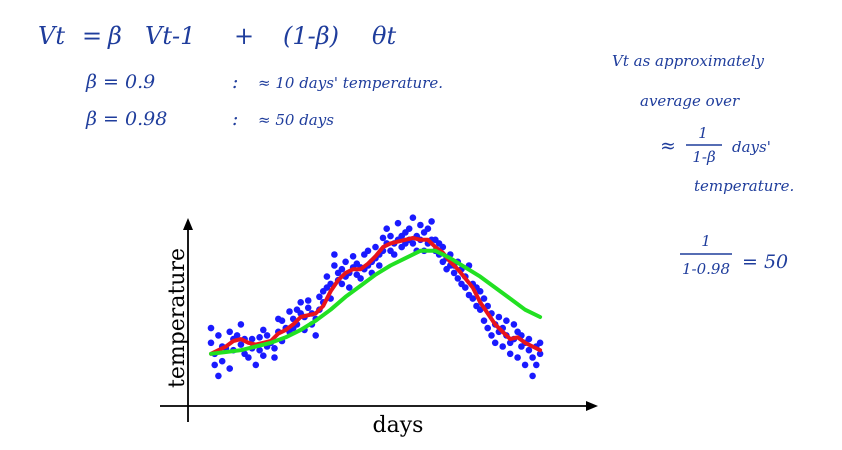 This screenshot has width=842, height=450. What do you see at coordinates (668, 146) in the screenshot?
I see `side-approx-symbol: ≈` at bounding box center [668, 146].